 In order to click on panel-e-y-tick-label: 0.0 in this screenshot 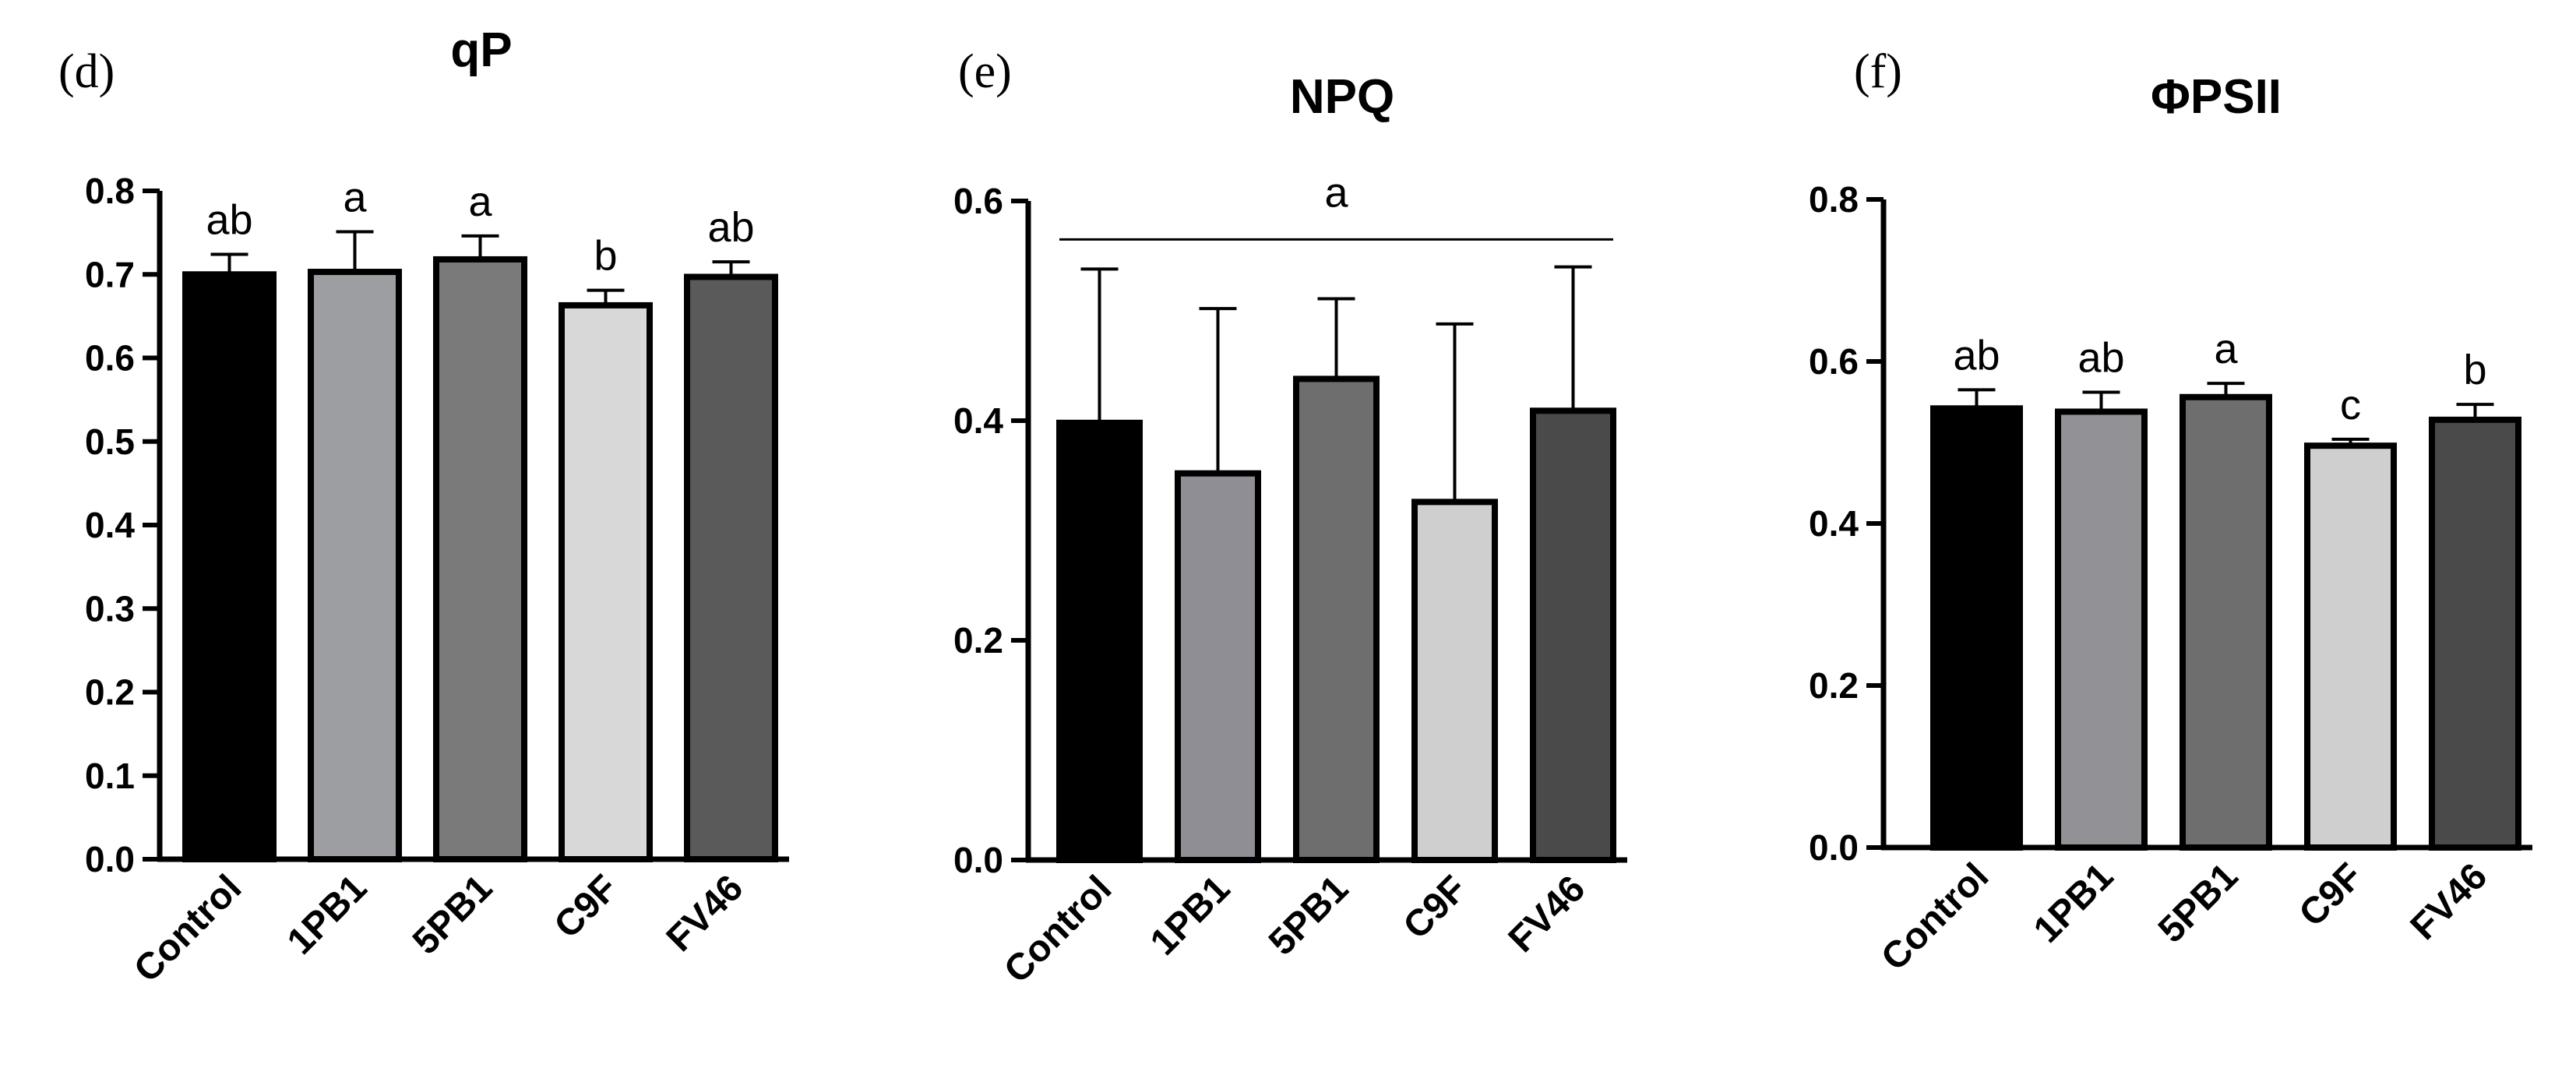, I will do `click(978, 860)`.